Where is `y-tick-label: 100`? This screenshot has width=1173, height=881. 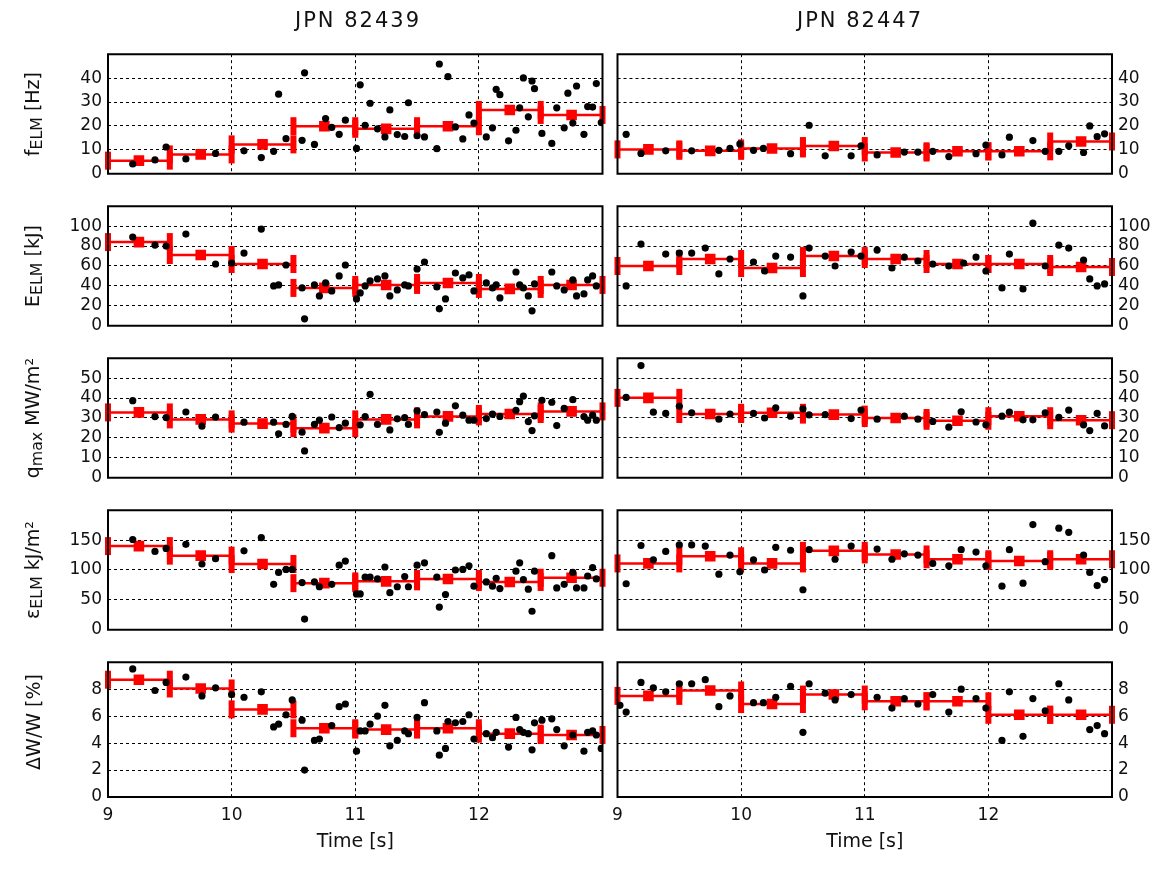
y-tick-label: 100 is located at coordinates (85, 224).